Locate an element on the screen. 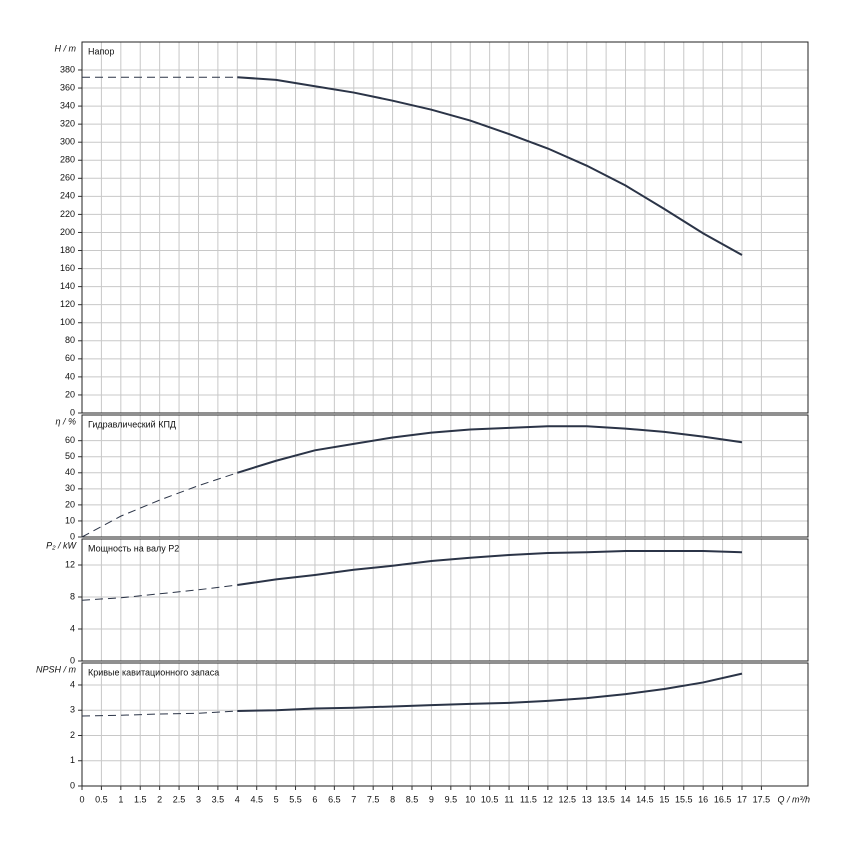 This screenshot has width=850, height=850. x-tick-label: 12 is located at coordinates (548, 799).